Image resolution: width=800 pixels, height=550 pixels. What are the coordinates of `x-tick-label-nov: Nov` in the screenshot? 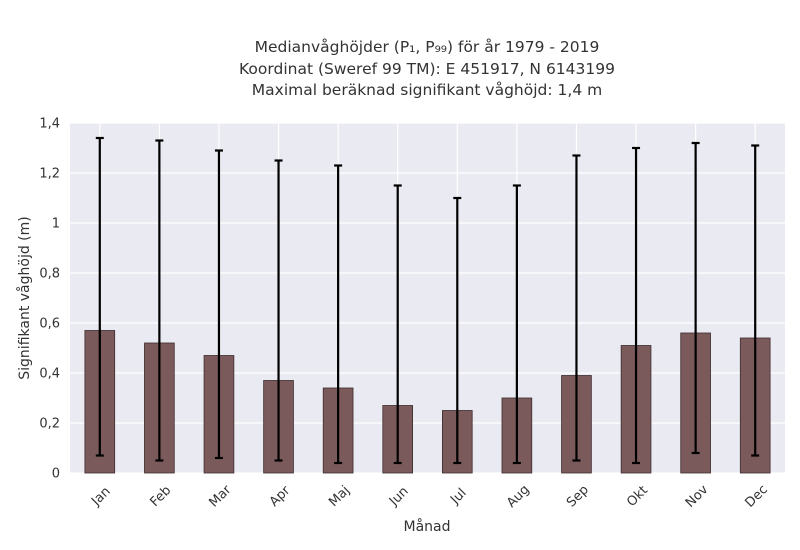 It's located at (697, 496).